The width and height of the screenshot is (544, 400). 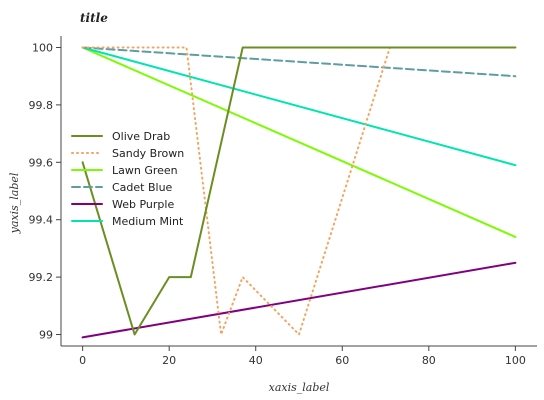 I want to click on x-tick-label: 0, so click(x=82, y=360).